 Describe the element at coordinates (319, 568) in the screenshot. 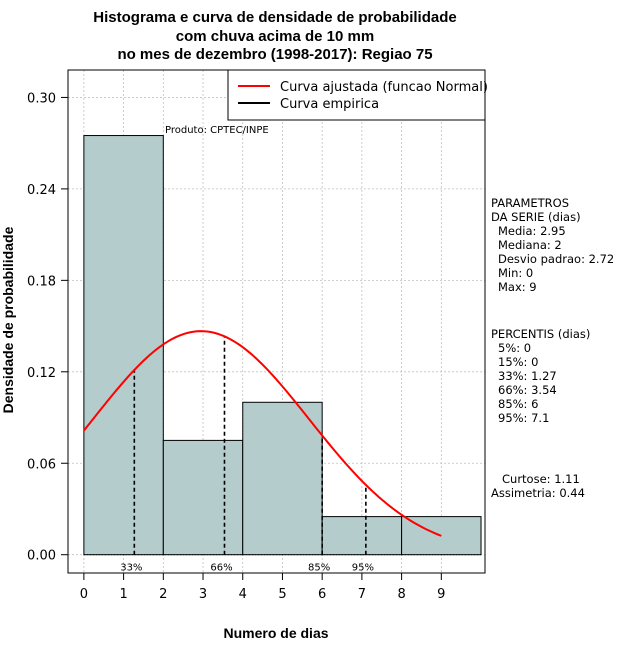

I see `percentile-label: 85%` at that location.